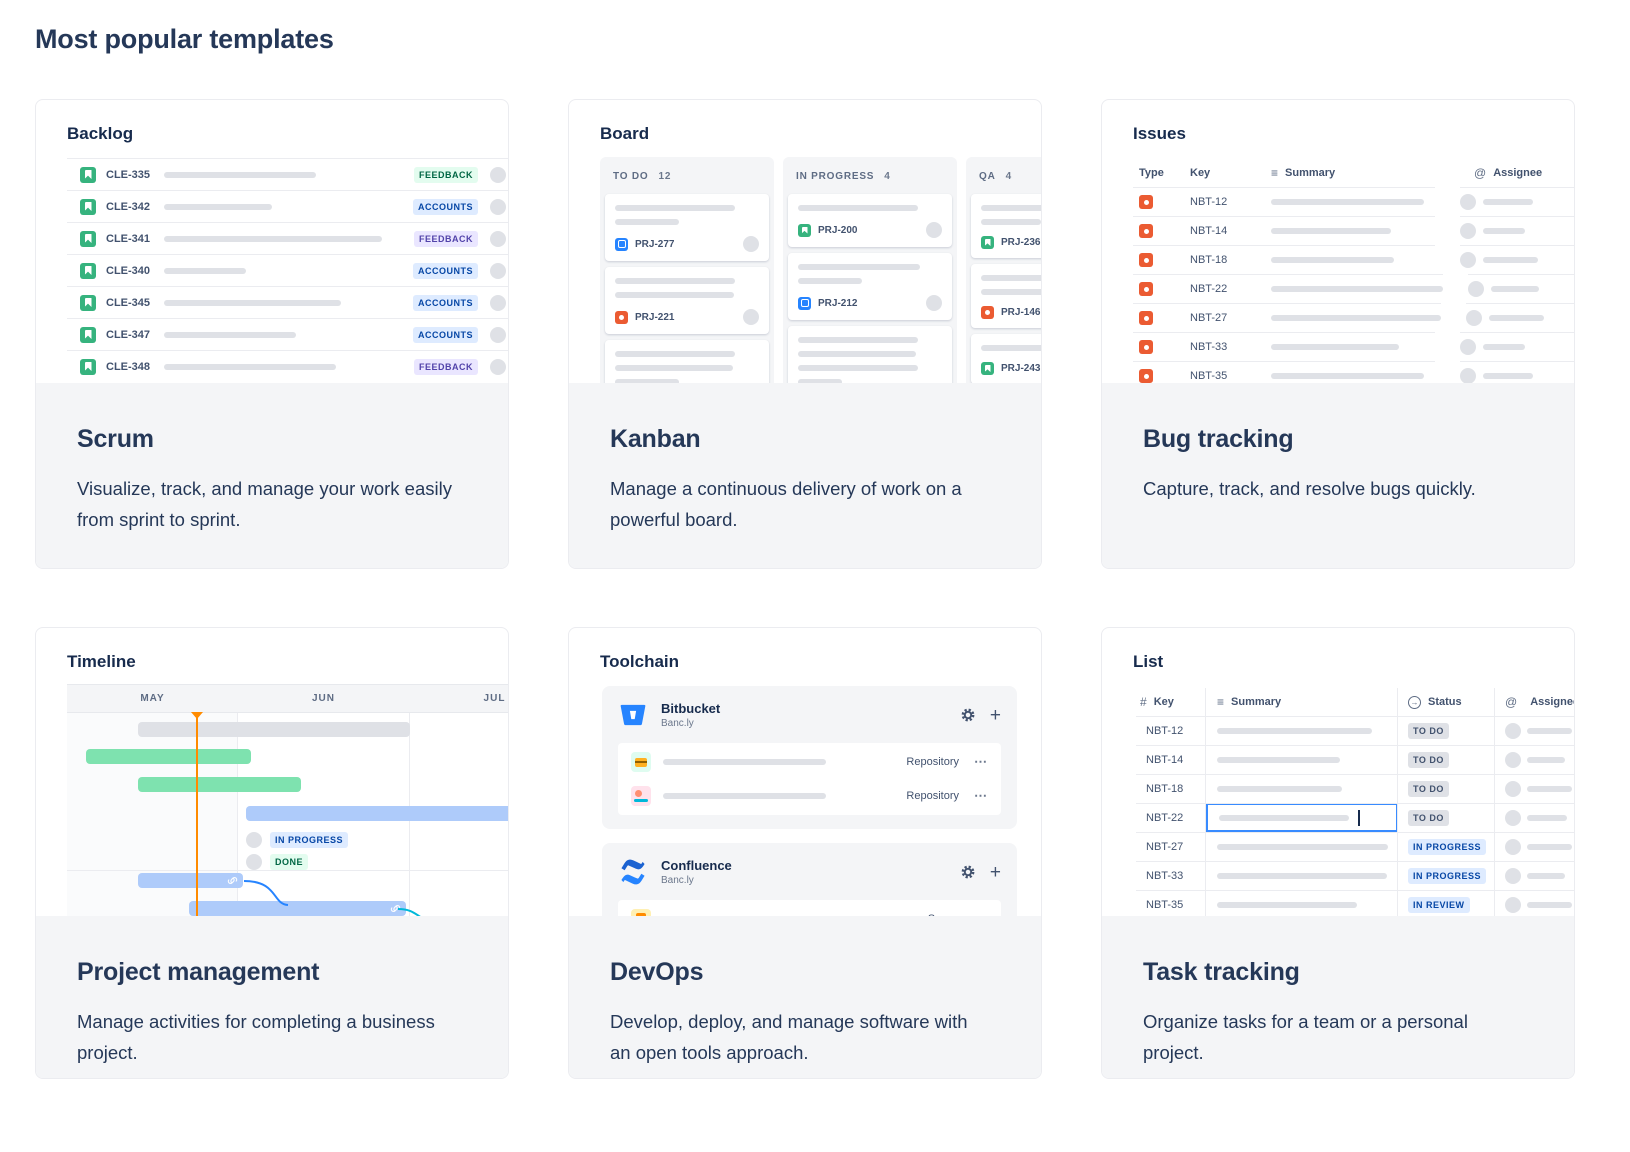 The height and width of the screenshot is (1152, 1630). I want to click on backlog-row: CLE-345 ACCOUNTS, so click(287, 302).